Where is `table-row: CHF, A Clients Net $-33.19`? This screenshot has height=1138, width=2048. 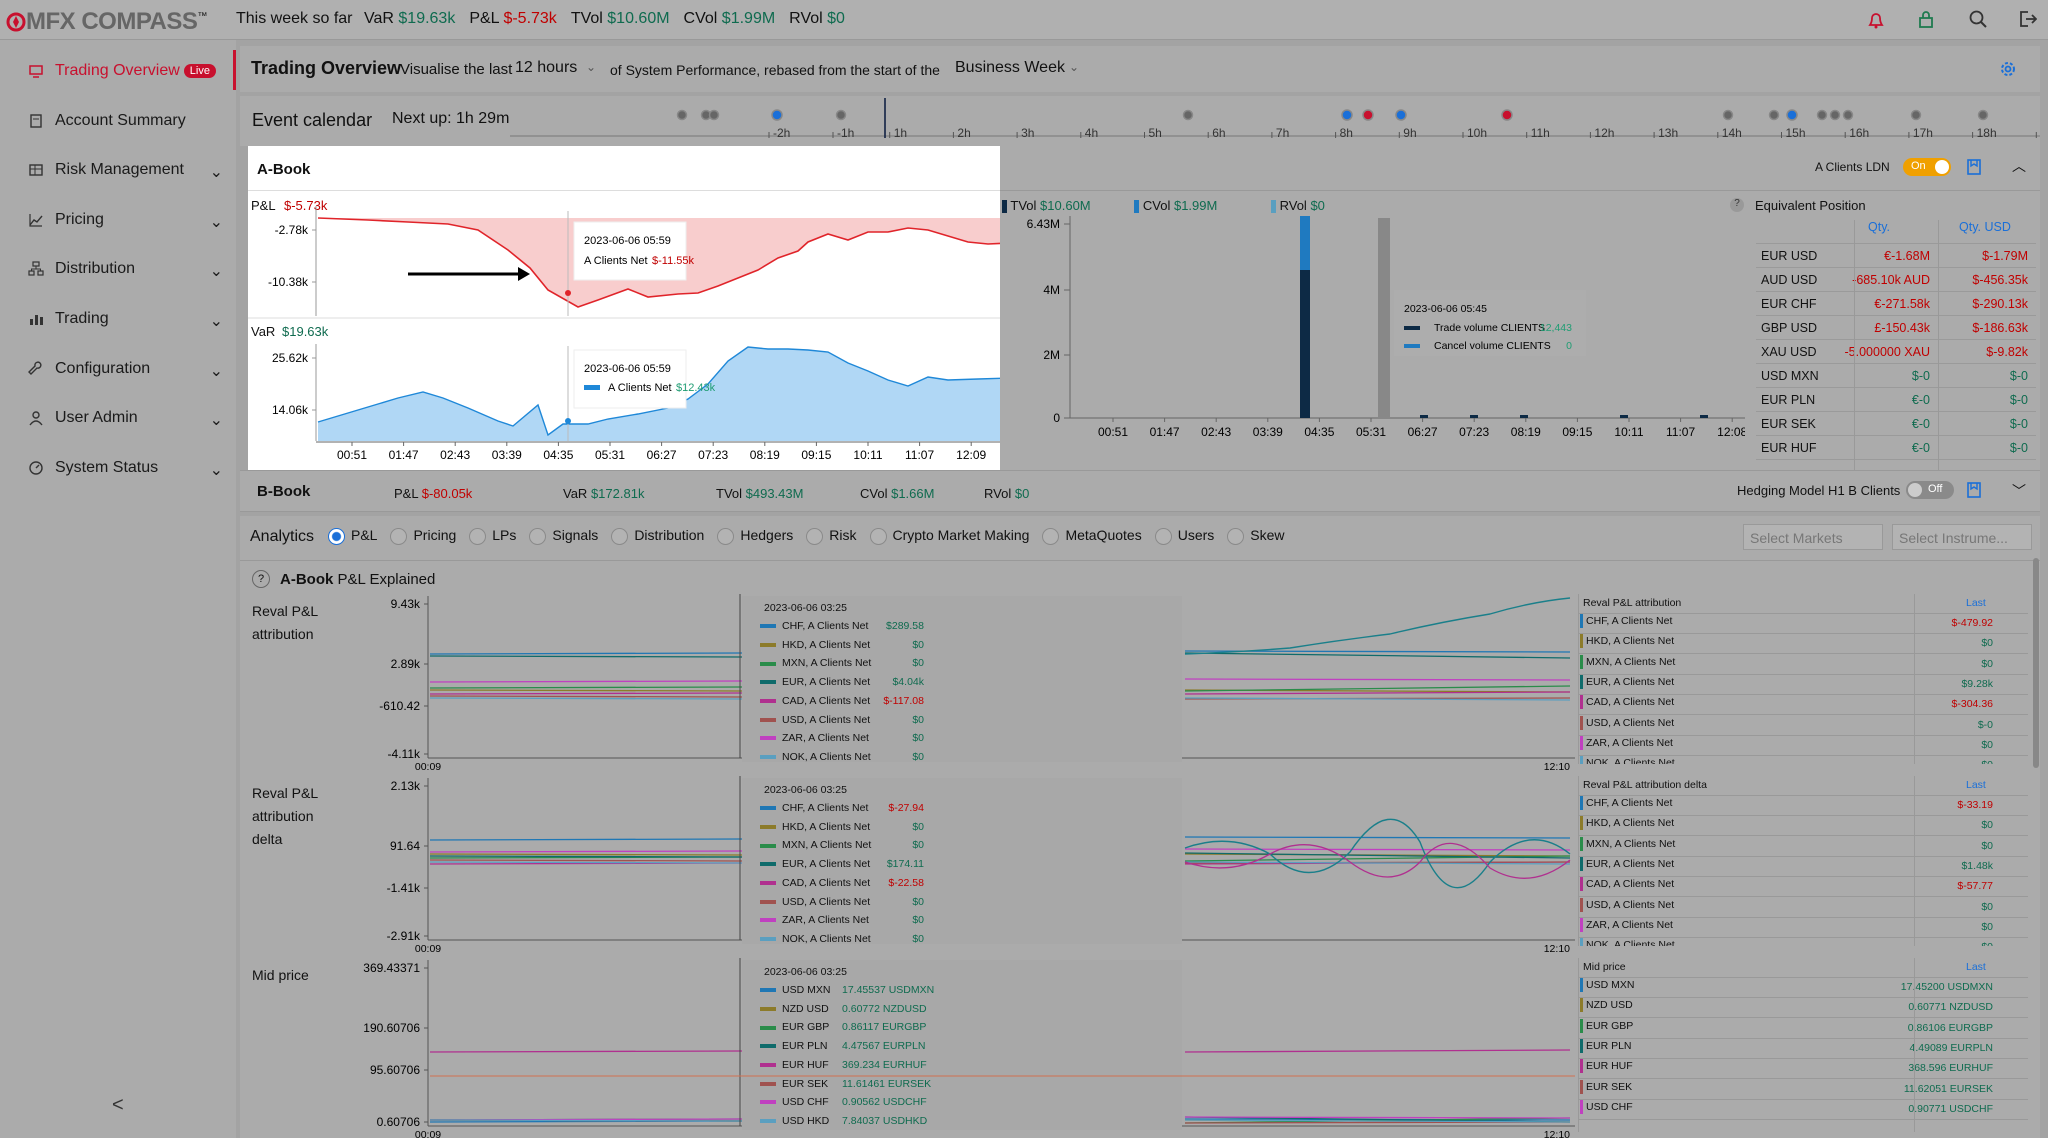 table-row: CHF, A Clients Net $-33.19 is located at coordinates (1803, 806).